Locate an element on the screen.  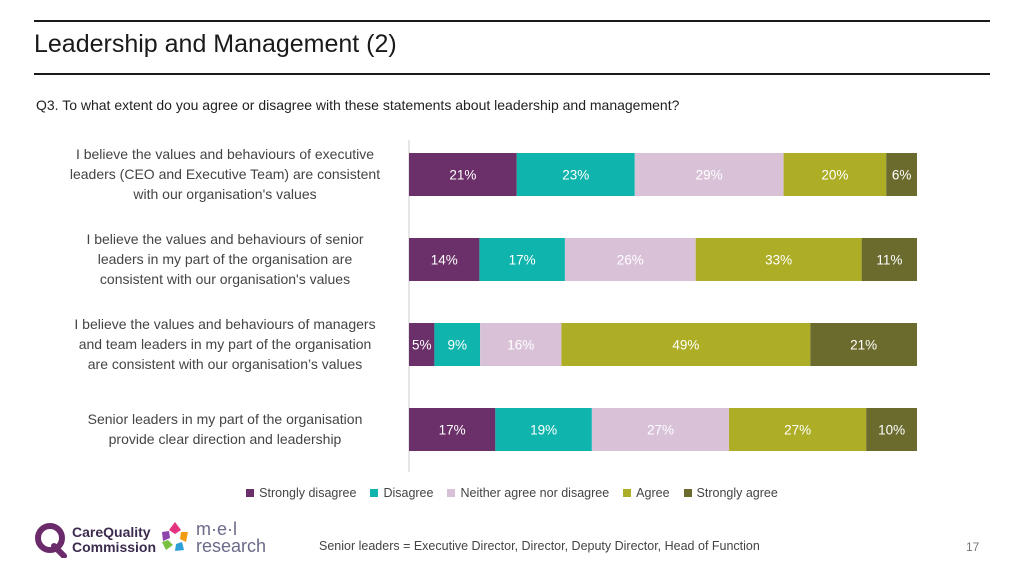
bar-segment-2-strongly-agree is located at coordinates (889, 259).